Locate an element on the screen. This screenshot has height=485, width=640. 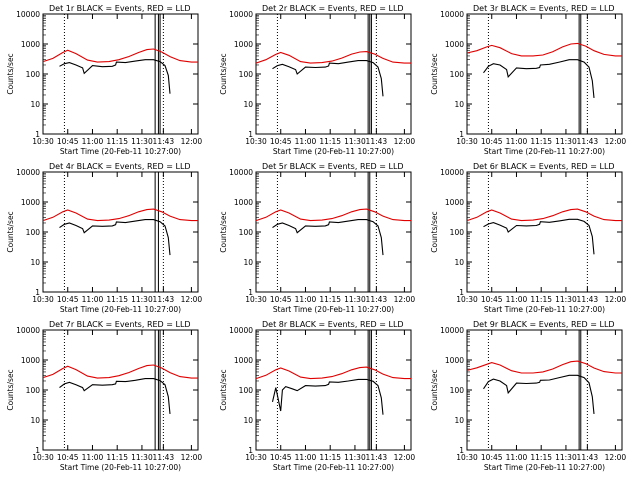
panel-3-events-series-line is located at coordinates (539, 78).